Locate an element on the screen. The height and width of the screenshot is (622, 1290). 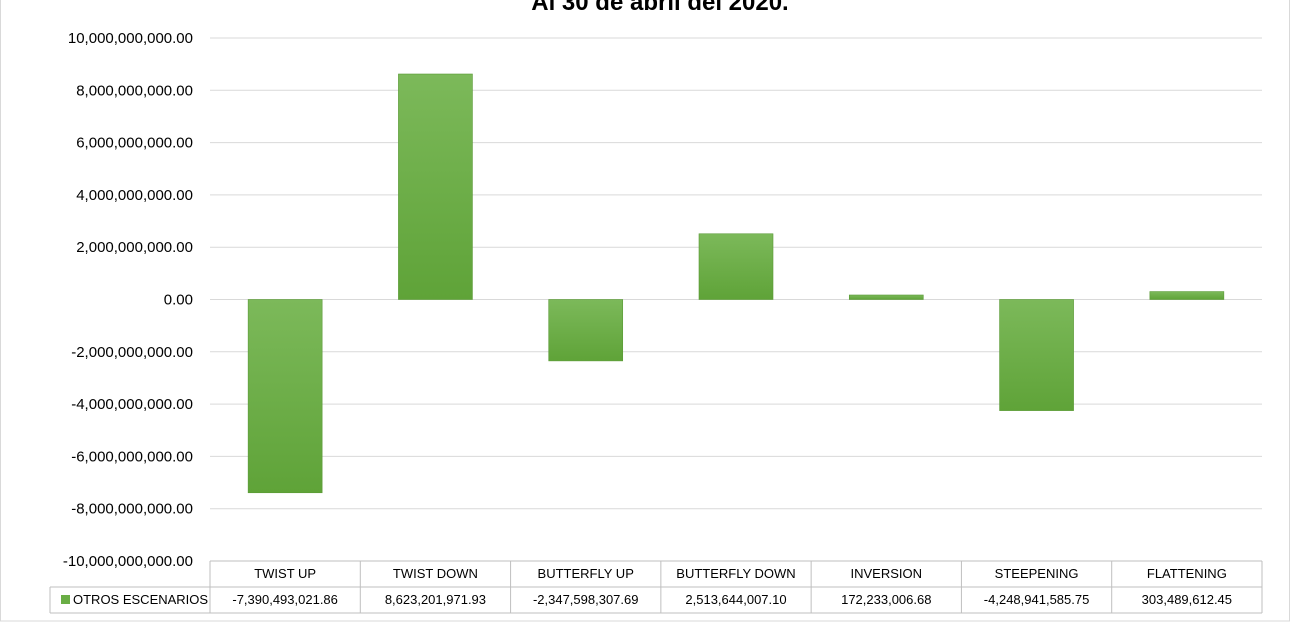
y-tick-label: 4,000,000,000.00 is located at coordinates (134, 195).